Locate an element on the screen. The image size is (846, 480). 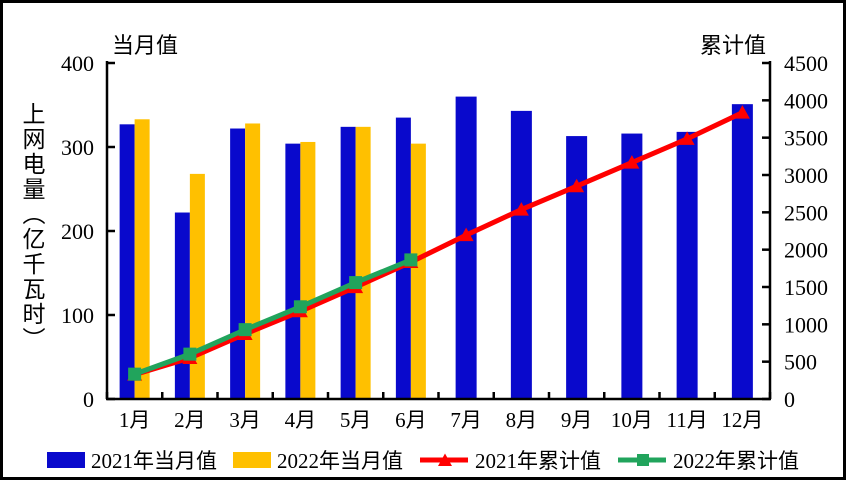
right-tick-label: 500 is located at coordinates (800, 362).